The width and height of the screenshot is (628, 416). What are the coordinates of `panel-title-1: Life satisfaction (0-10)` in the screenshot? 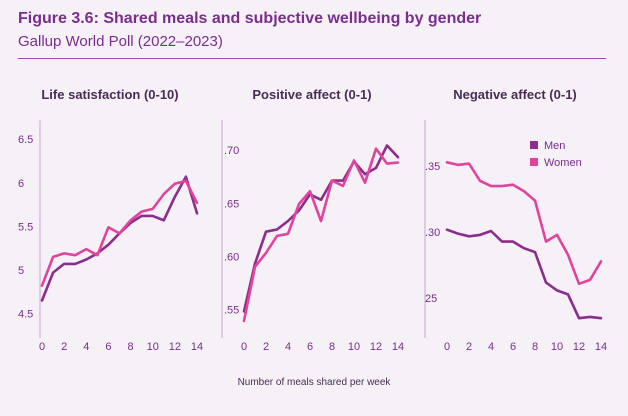 It's located at (109, 94).